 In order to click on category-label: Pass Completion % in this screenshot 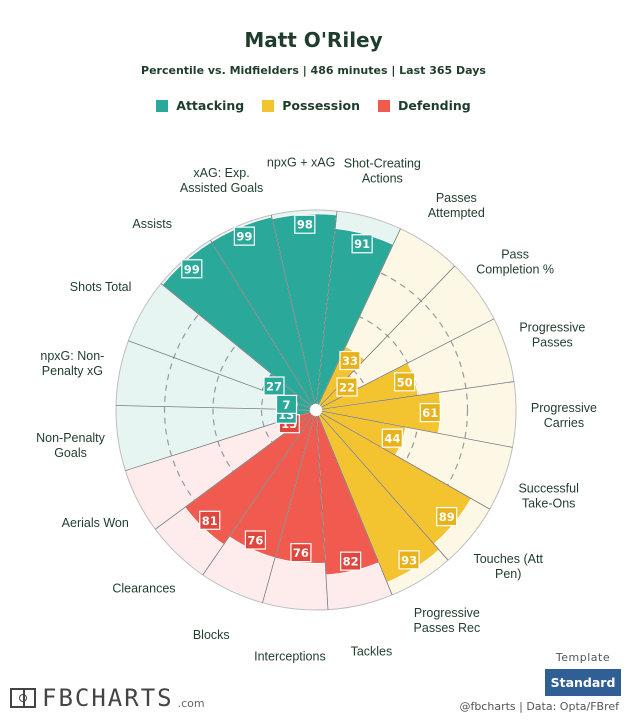, I will do `click(515, 262)`.